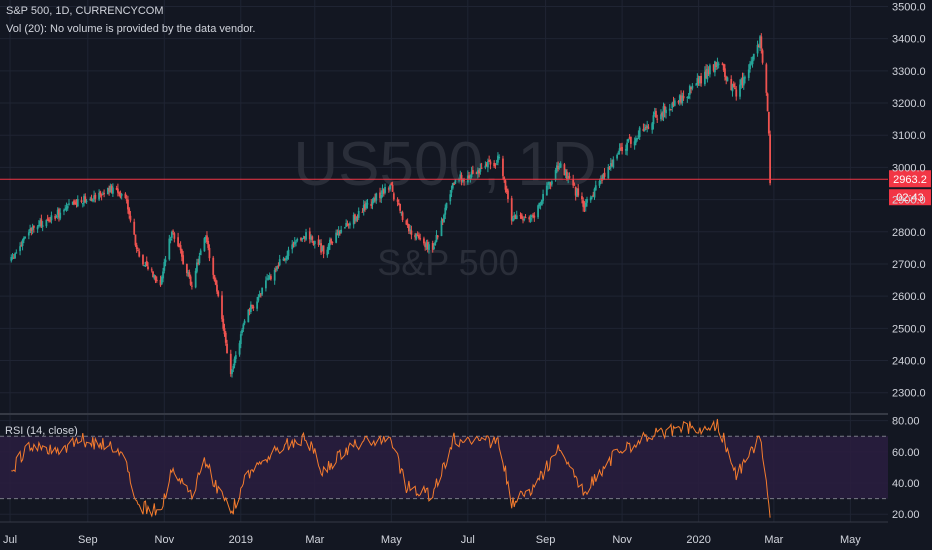 This screenshot has height=550, width=932. I want to click on price-tick-label: 3000.0, so click(909, 168).